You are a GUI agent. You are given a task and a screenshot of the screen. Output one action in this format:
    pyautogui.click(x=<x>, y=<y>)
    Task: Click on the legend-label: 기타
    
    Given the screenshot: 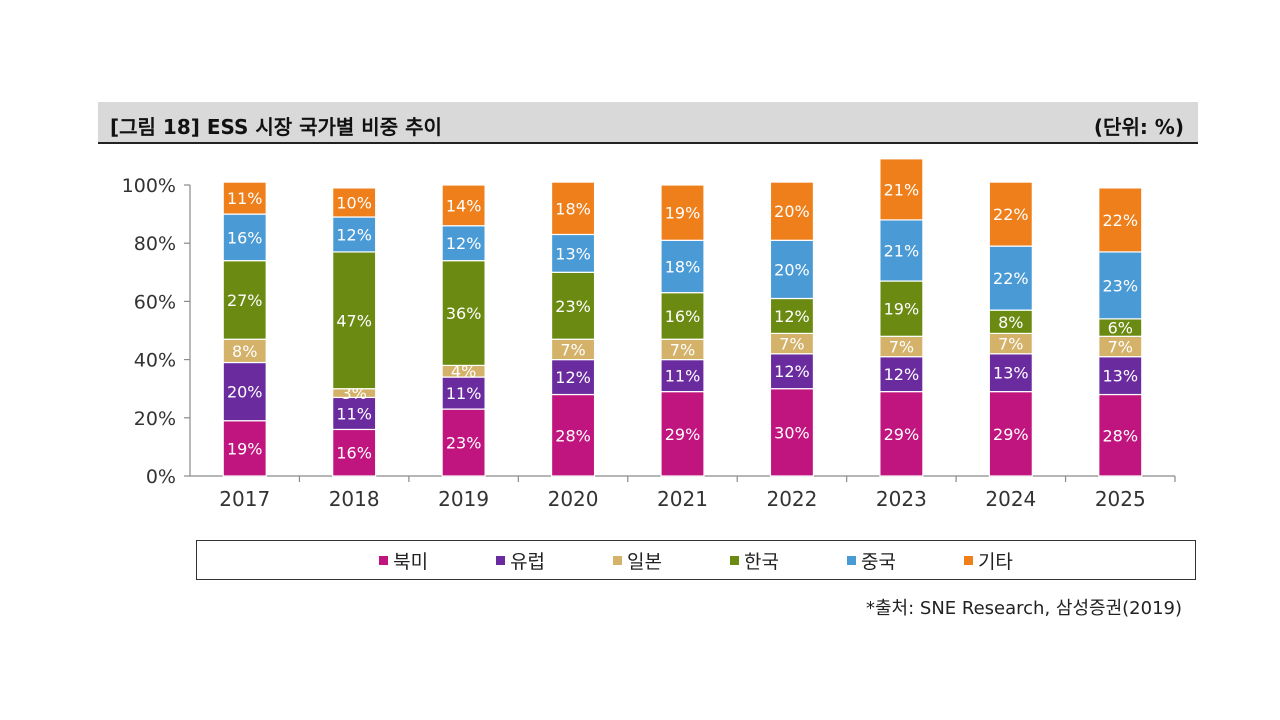 What is the action you would take?
    pyautogui.click(x=995, y=561)
    